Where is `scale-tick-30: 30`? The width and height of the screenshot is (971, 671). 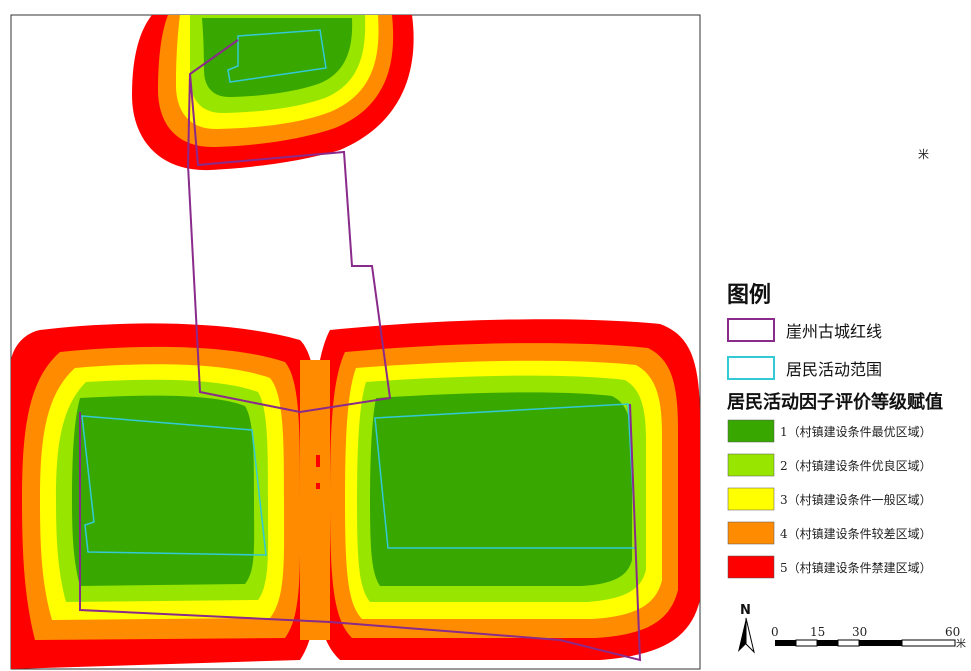 scale-tick-30: 30 is located at coordinates (859, 632).